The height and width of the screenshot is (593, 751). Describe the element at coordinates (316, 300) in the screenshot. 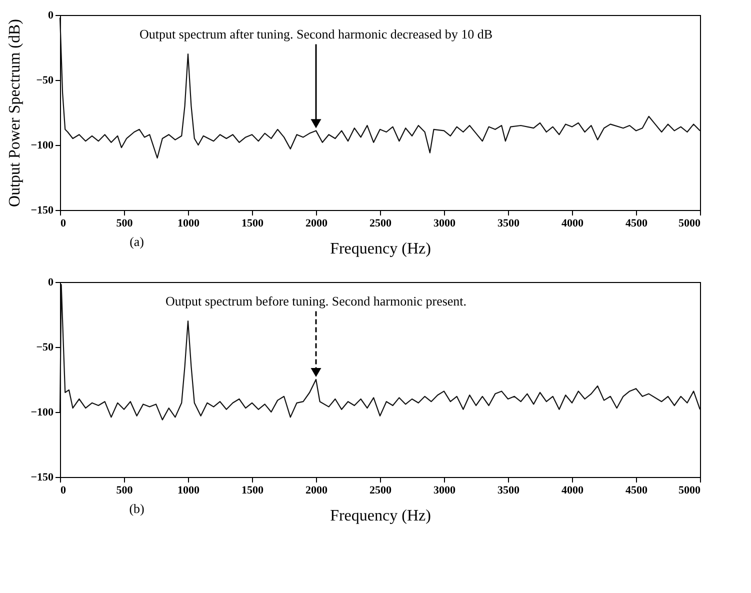

I see `annotation: Output spectrum before tuning. Second harmonic present.` at that location.